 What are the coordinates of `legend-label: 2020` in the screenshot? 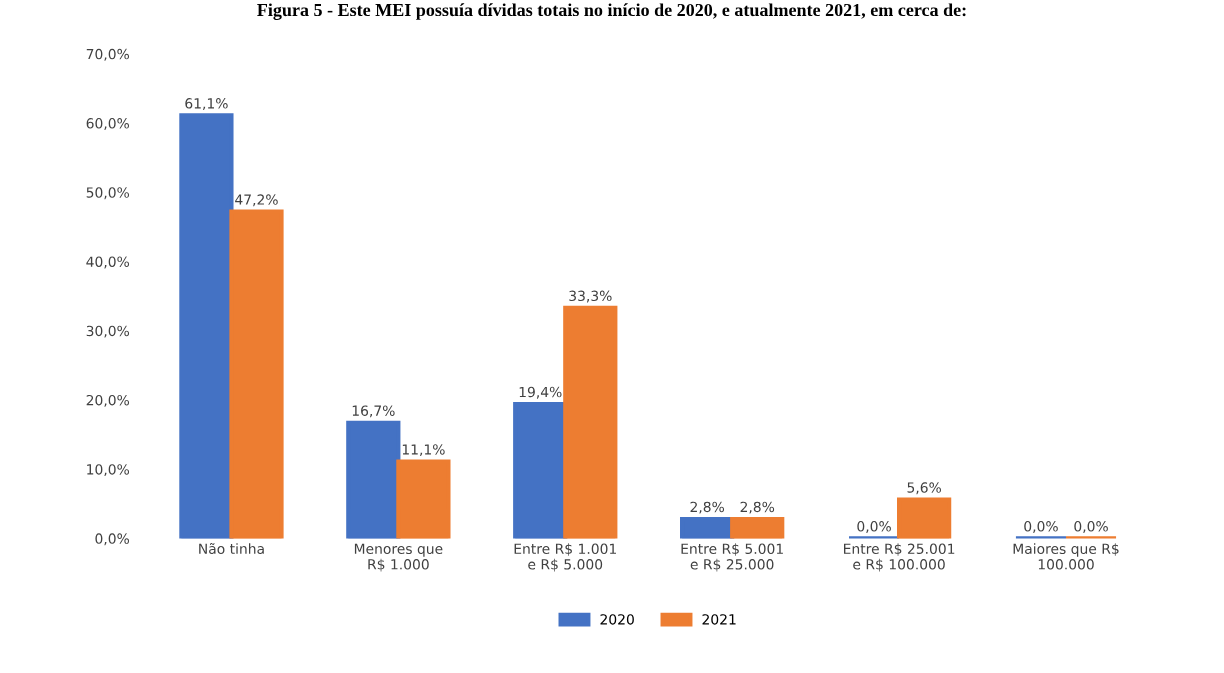 It's located at (617, 619).